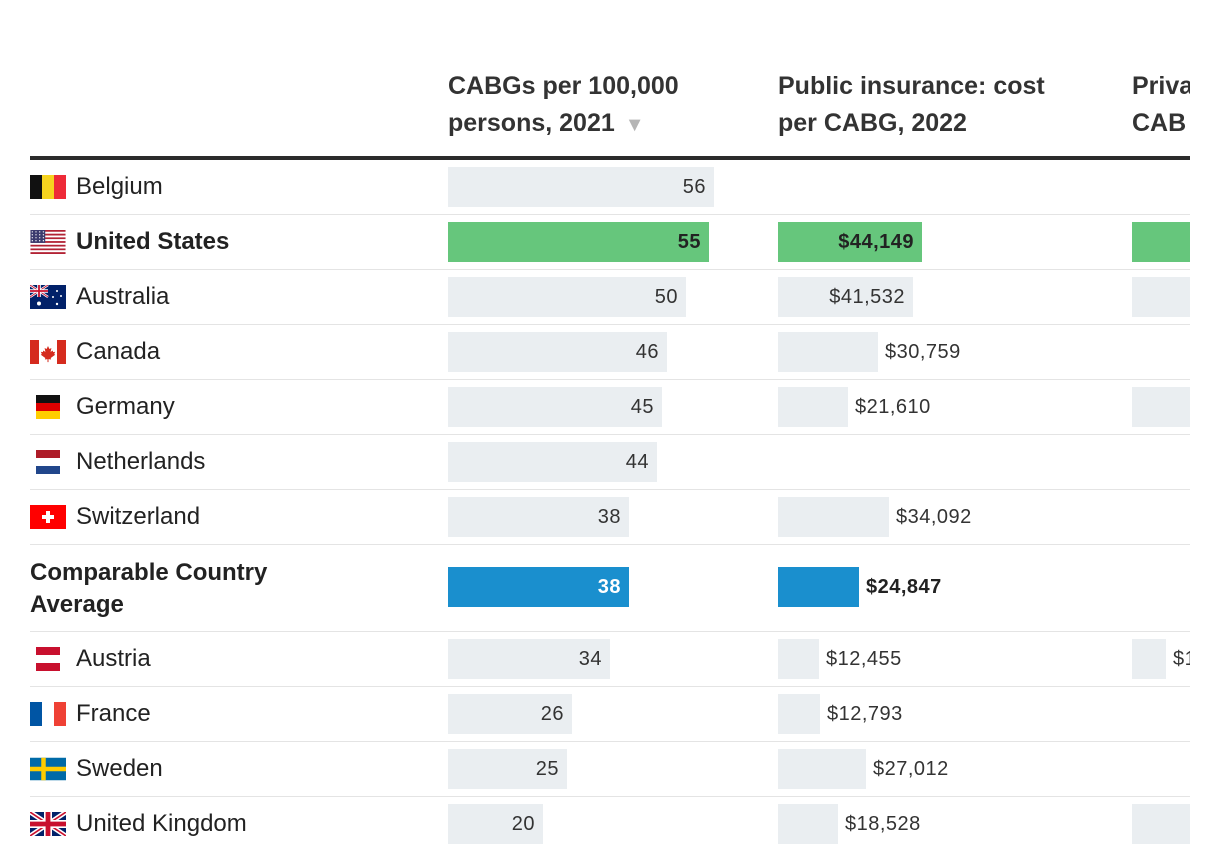 This screenshot has width=1220, height=866. Describe the element at coordinates (864, 659) in the screenshot. I see `public-cost-value-label: $12,455` at that location.